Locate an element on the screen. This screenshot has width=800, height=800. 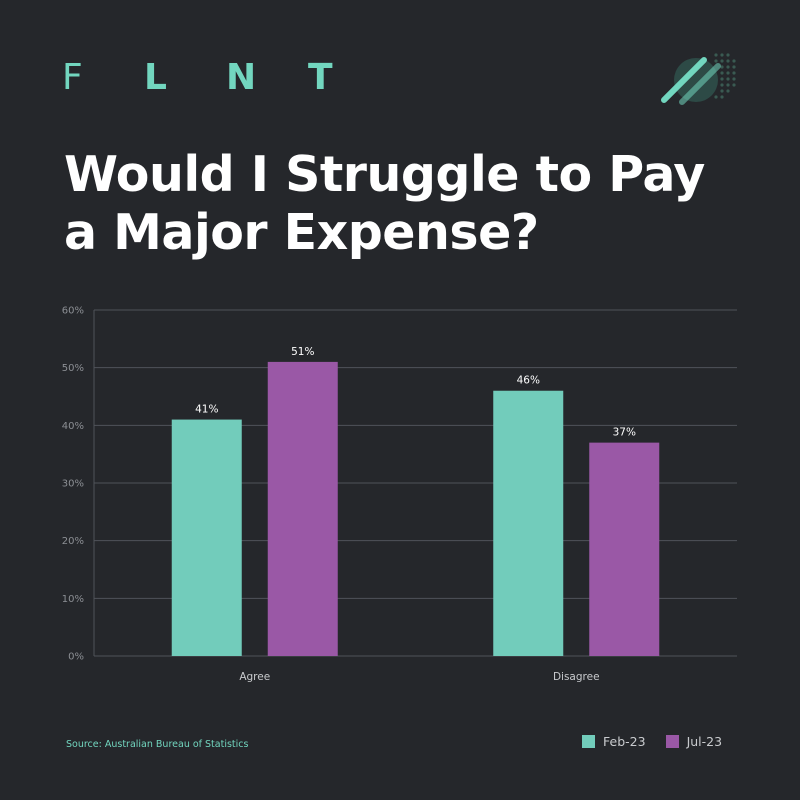
y-tick-label: 0% is located at coordinates (76, 657).